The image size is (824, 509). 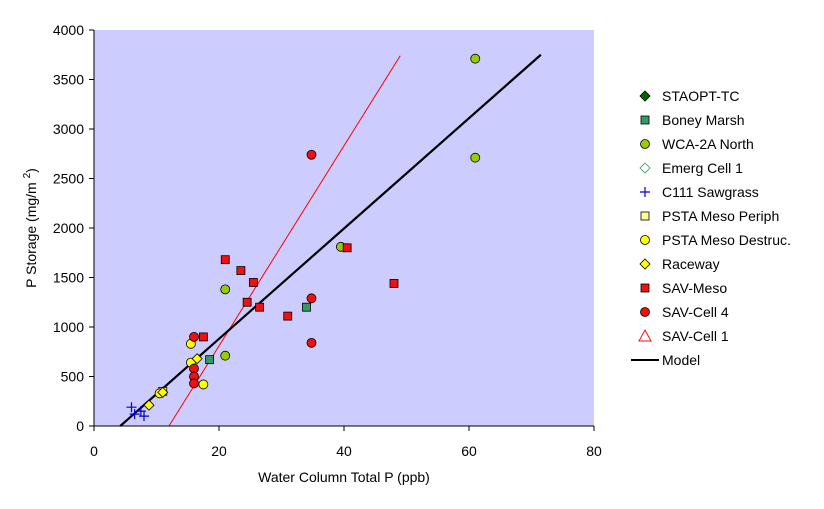 I want to click on y-axis-title-close: ), so click(x=31, y=170).